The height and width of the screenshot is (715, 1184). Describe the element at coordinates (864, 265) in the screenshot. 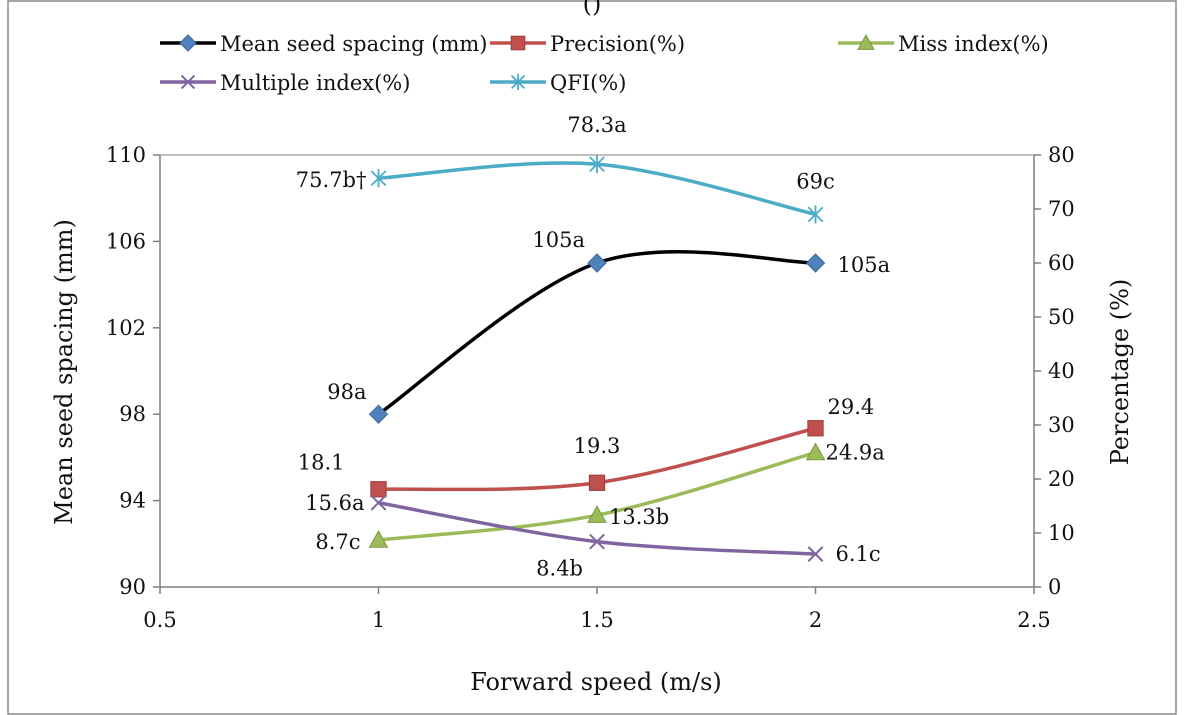

I see `series-0-label-2: 105a` at that location.